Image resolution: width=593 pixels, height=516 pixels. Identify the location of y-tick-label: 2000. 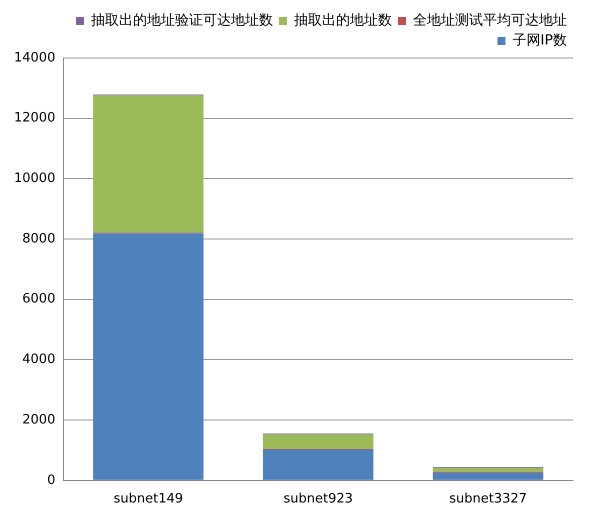
(39, 420).